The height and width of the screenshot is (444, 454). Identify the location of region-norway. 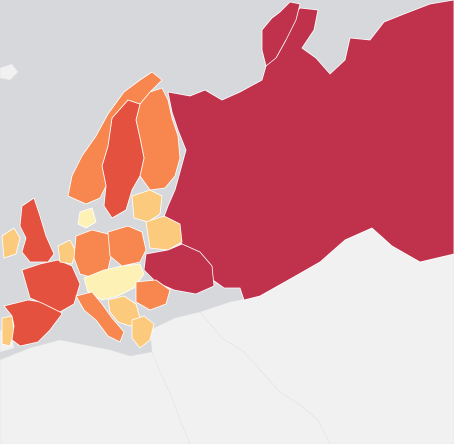
(115, 138).